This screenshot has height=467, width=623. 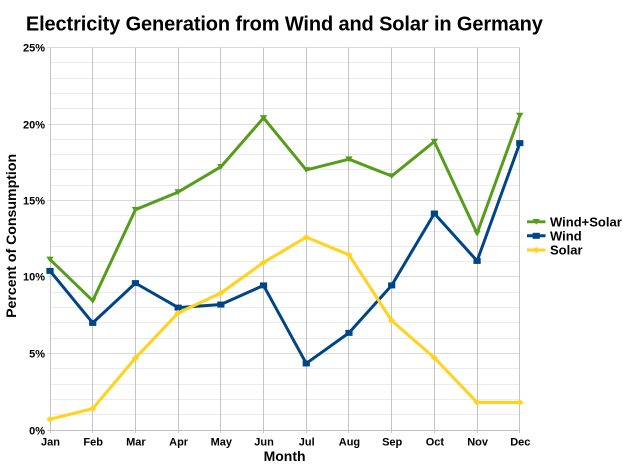 I want to click on svg-text: Month, so click(x=285, y=456).